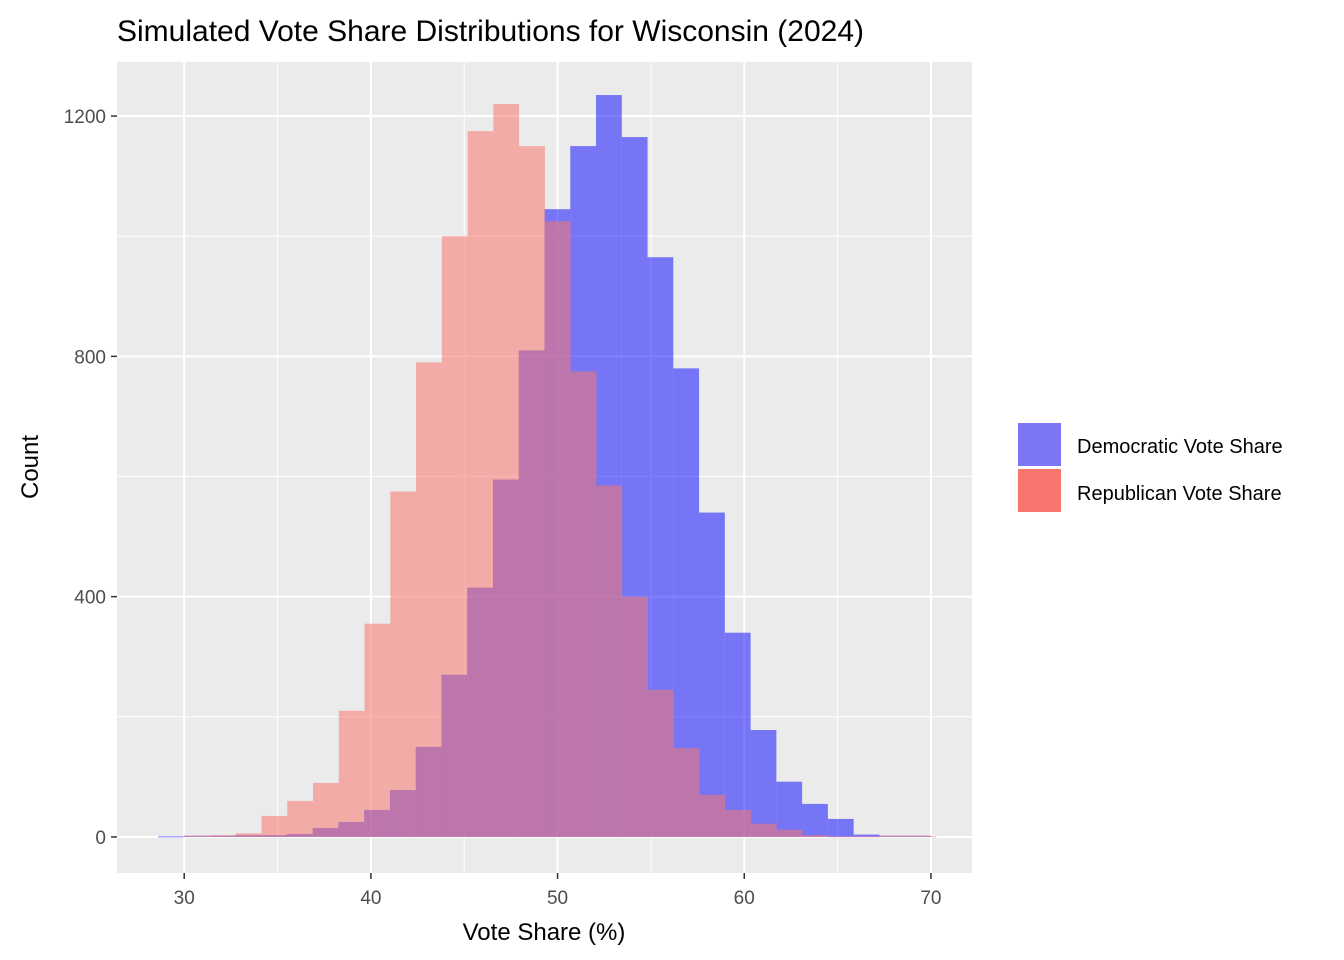 The image size is (1344, 960). Describe the element at coordinates (184, 898) in the screenshot. I see `x-tick-label: 30` at that location.